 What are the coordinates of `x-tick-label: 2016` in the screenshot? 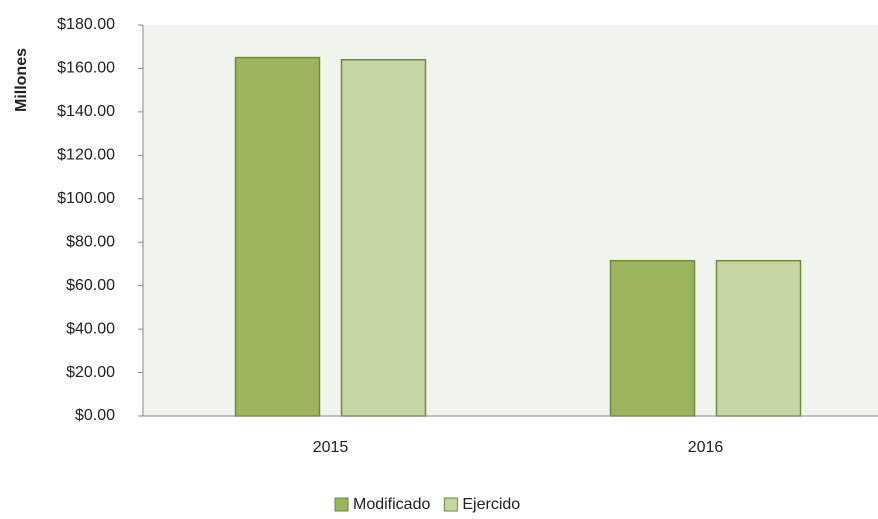 It's located at (706, 447).